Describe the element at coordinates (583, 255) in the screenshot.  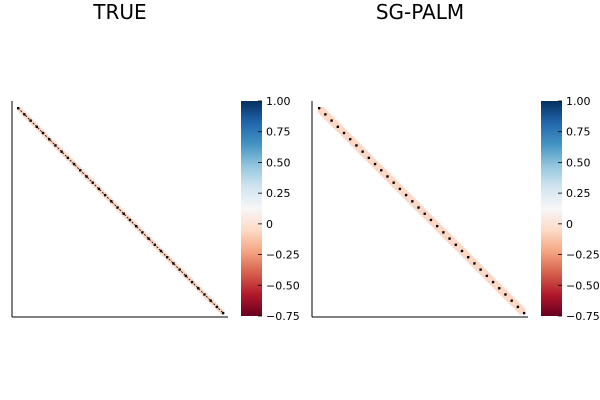
I see `colorbar-tick-label: −0.25` at that location.